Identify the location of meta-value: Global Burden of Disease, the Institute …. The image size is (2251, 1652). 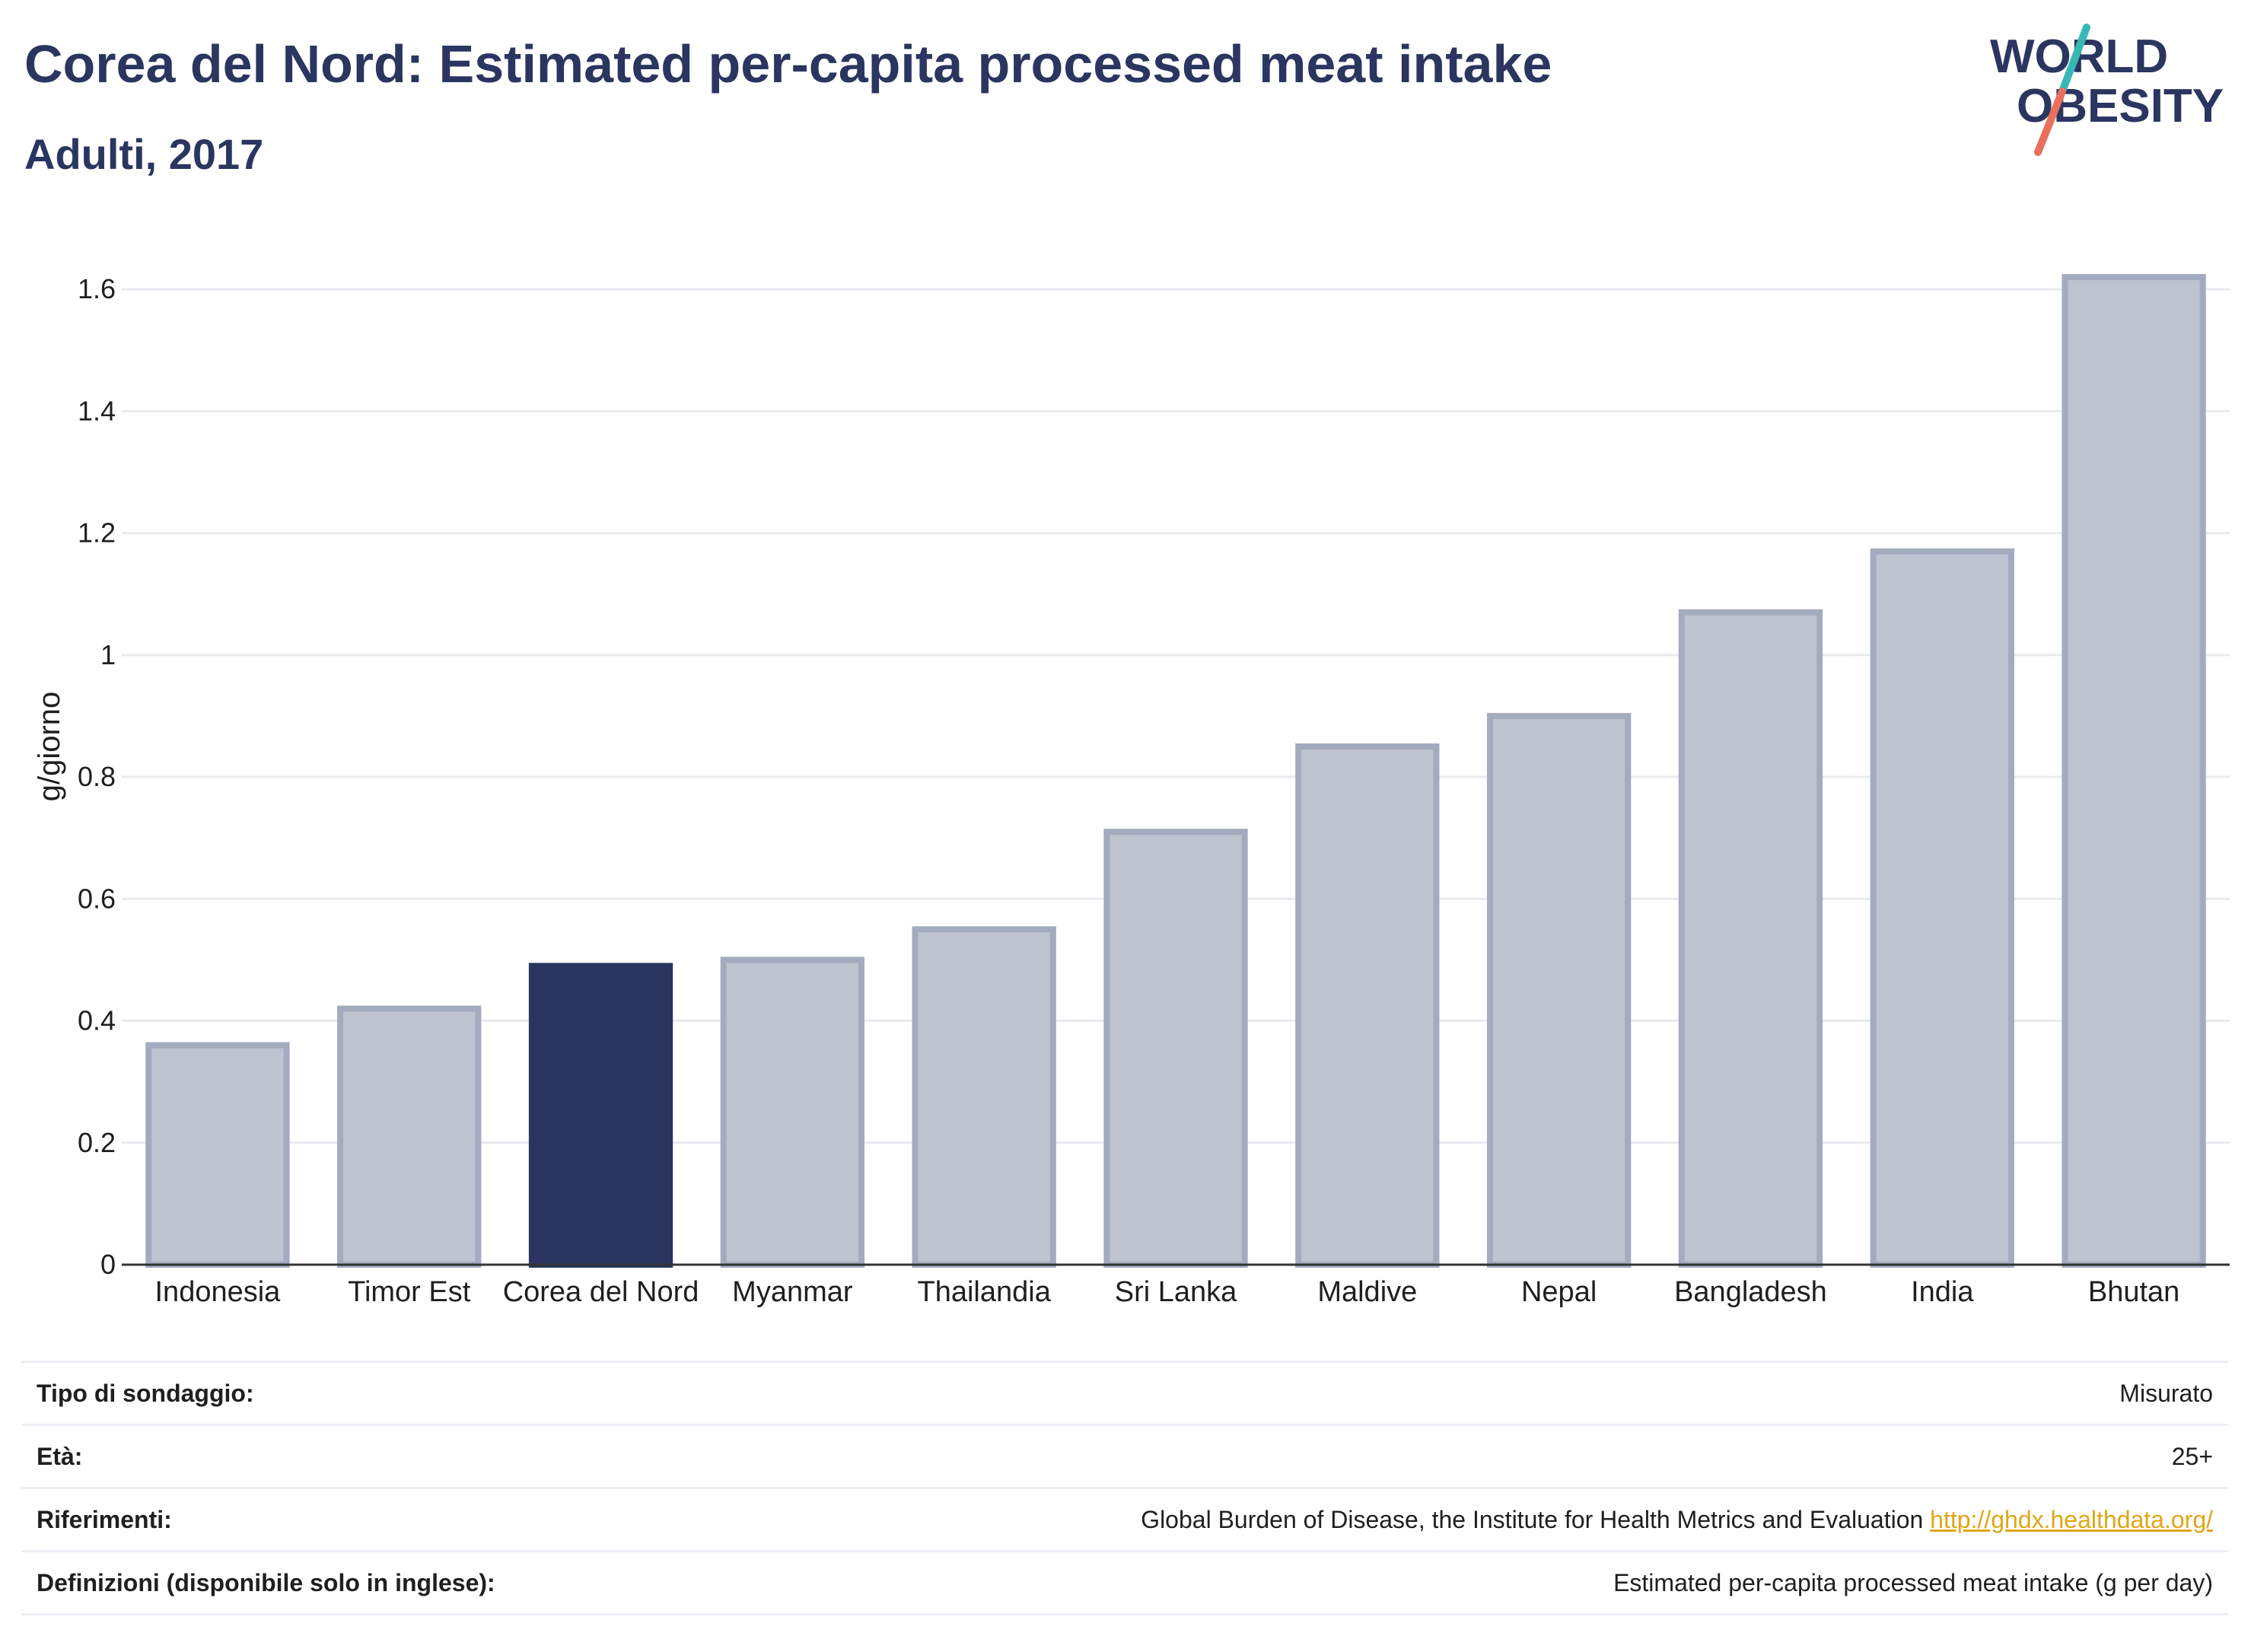
(1463, 1520).